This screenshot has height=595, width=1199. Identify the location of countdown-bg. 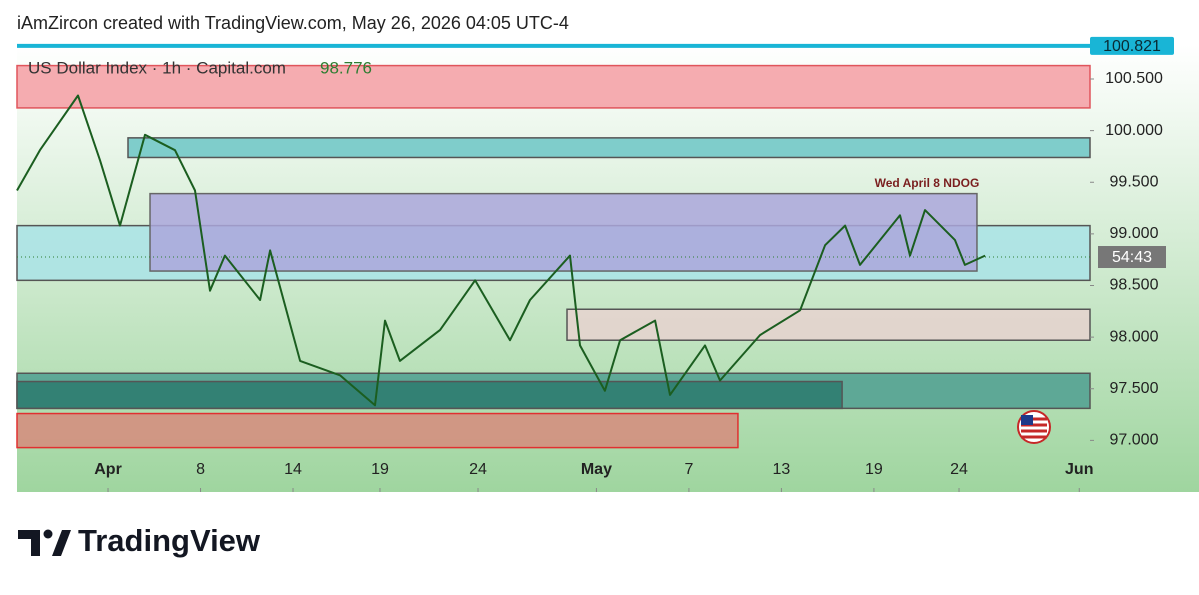
(1132, 257).